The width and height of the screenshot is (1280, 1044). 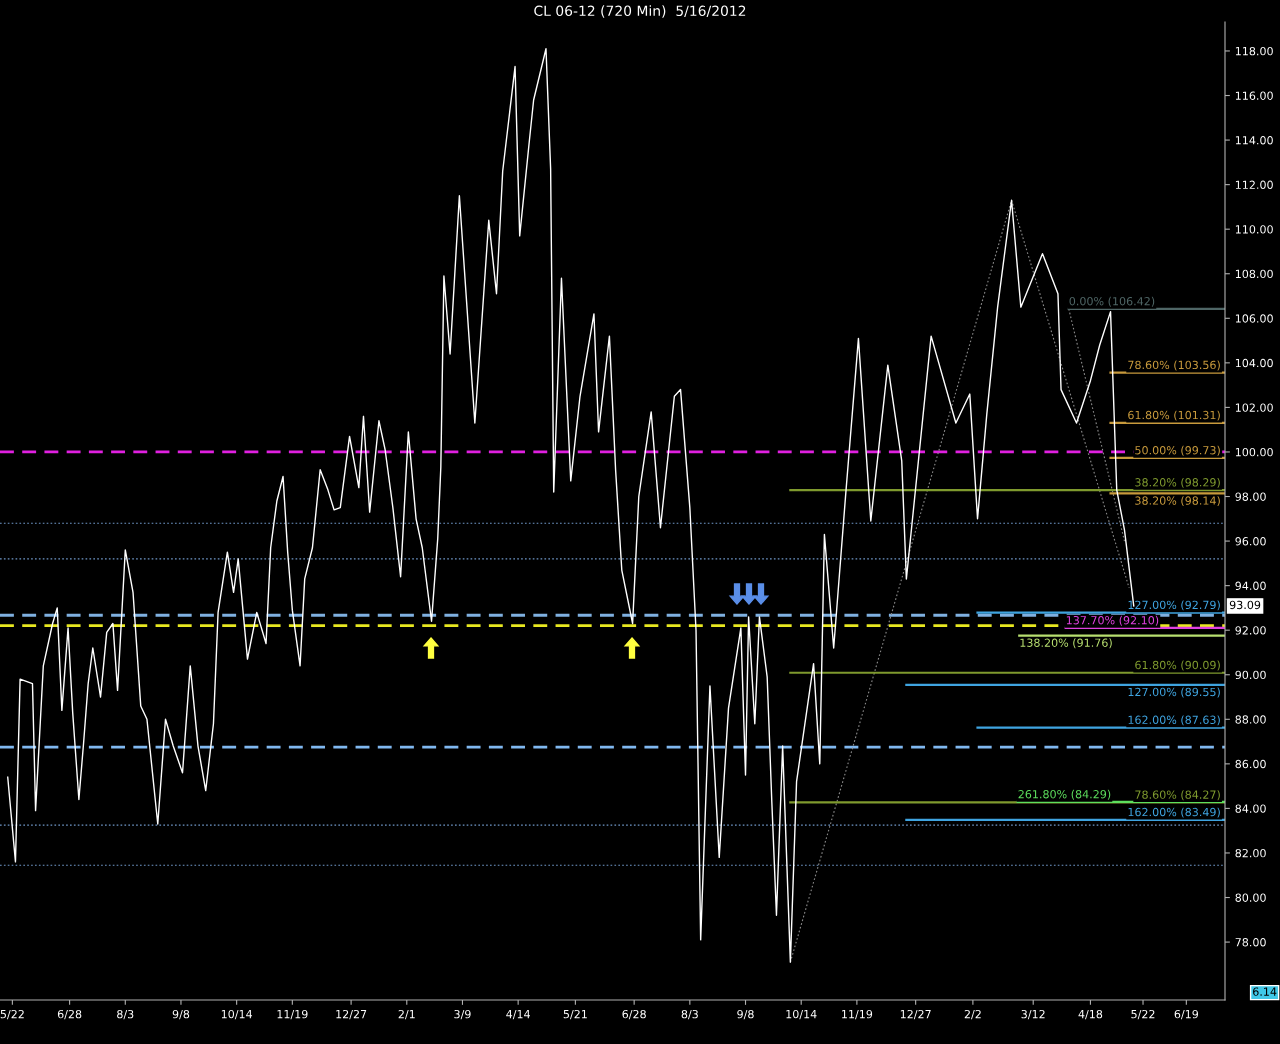 I want to click on annotation: 61.80% (90.09), so click(x=1177, y=665).